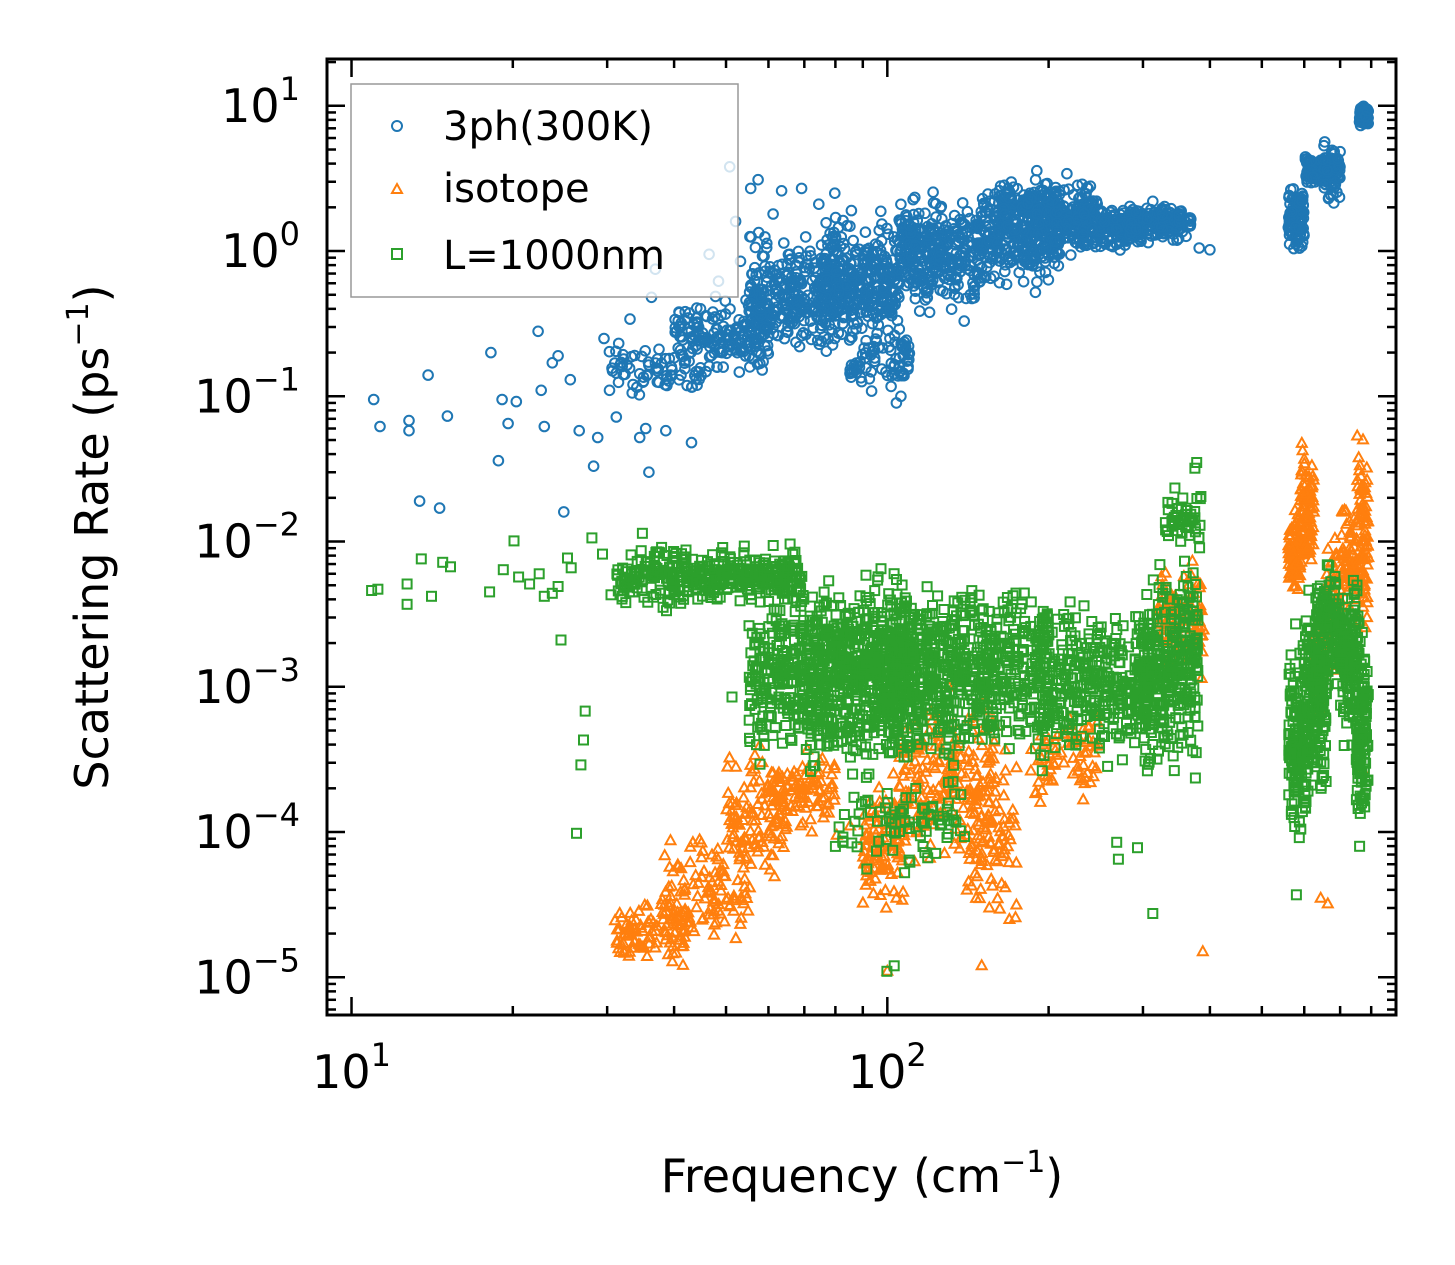 This screenshot has width=1455, height=1265. Describe the element at coordinates (790, 544) in the screenshot. I see `data-point-square` at that location.